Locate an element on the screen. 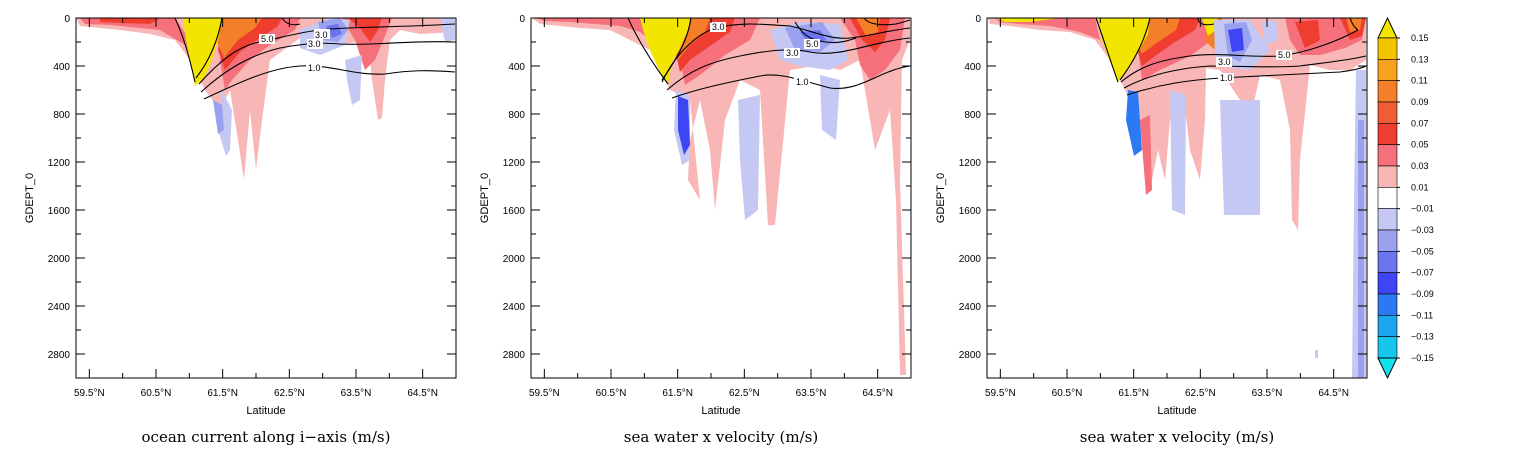 The width and height of the screenshot is (1519, 456). panel-3-field-pos-weak is located at coordinates (1177, 124).